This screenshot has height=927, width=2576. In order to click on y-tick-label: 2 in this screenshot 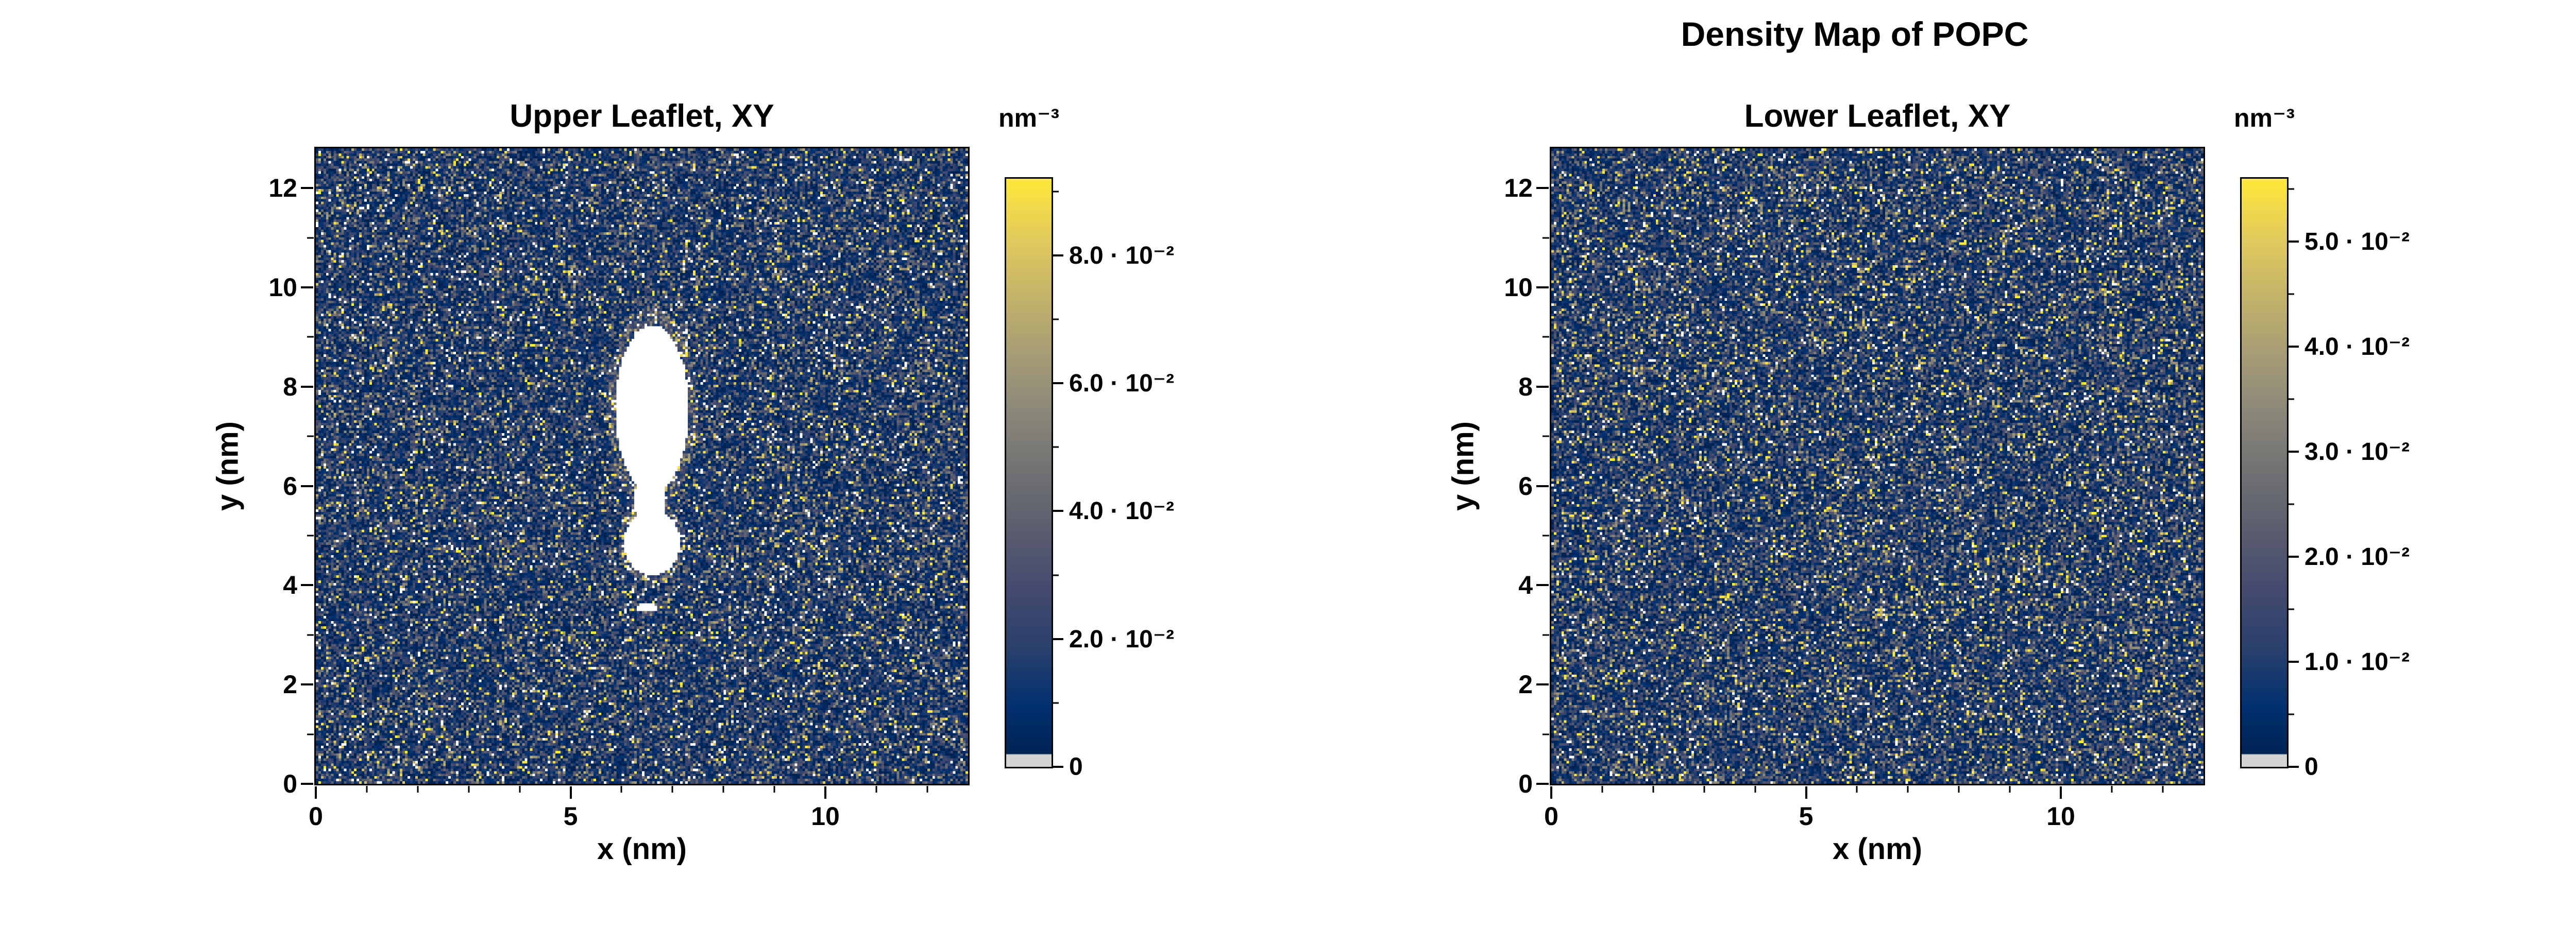, I will do `click(290, 684)`.